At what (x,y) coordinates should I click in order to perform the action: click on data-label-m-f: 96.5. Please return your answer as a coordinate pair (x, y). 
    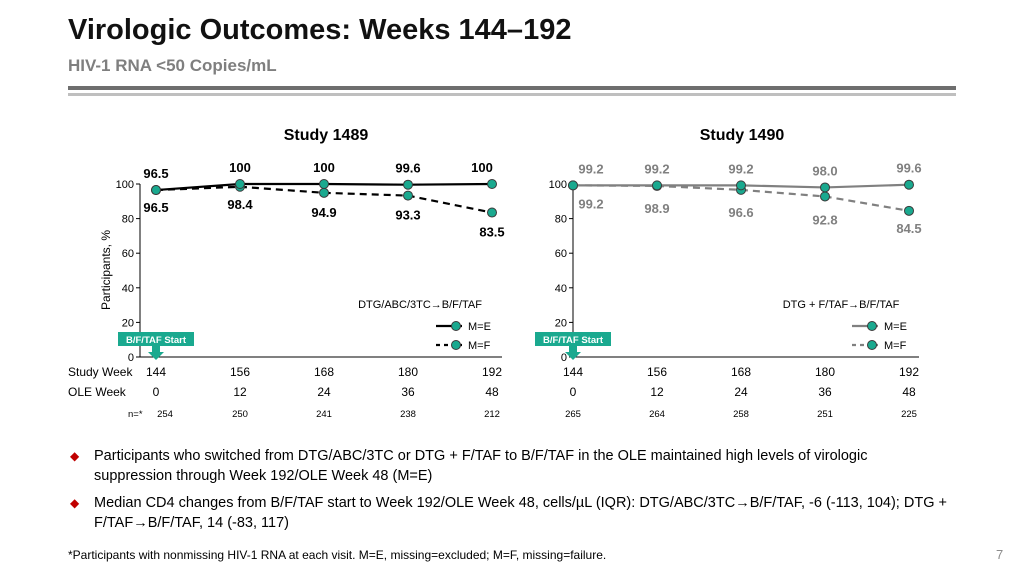
    Looking at the image, I should click on (155, 207).